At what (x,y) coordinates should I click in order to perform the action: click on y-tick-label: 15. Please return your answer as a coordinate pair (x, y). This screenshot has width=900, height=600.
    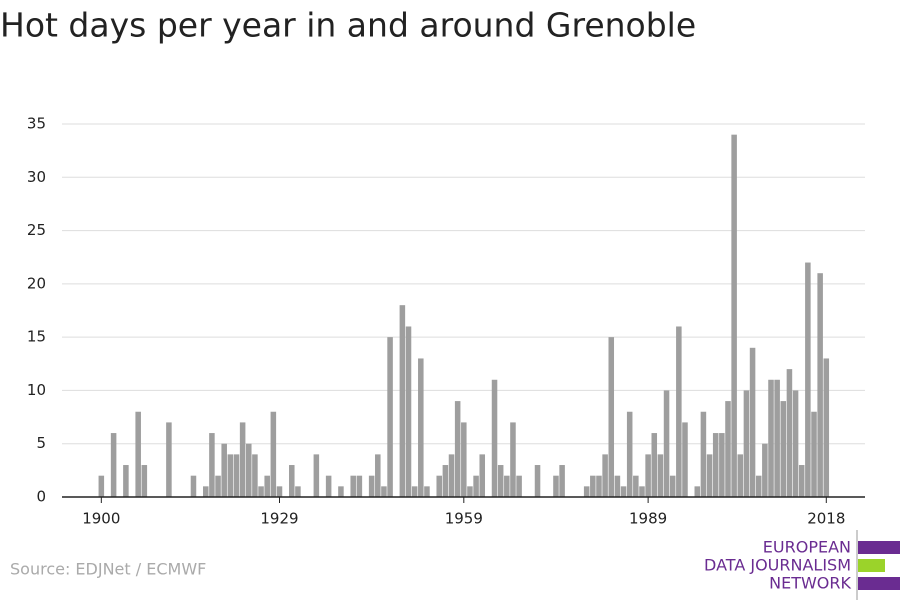
    Looking at the image, I should click on (36, 337).